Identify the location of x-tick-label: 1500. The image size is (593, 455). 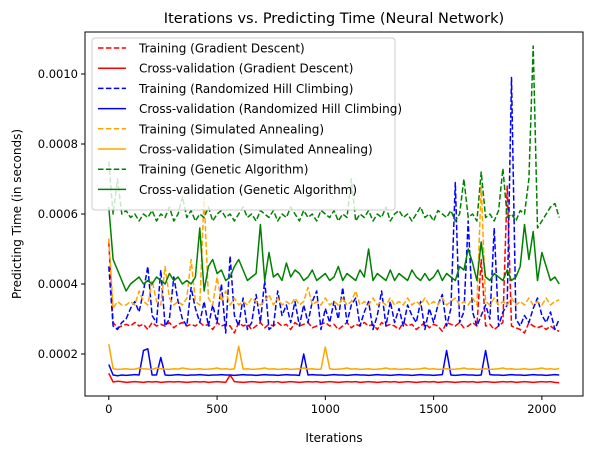
(433, 409).